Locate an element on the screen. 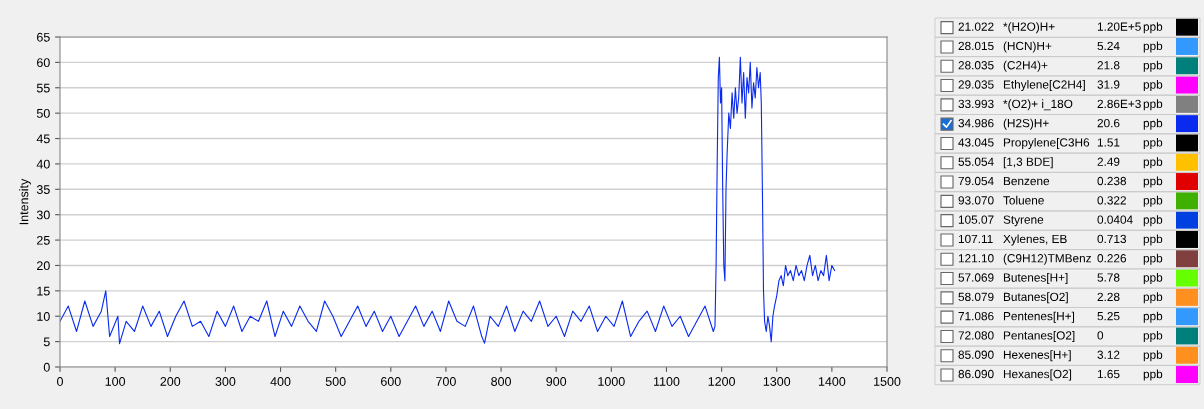  category-label: 21.022 is located at coordinates (976, 26).